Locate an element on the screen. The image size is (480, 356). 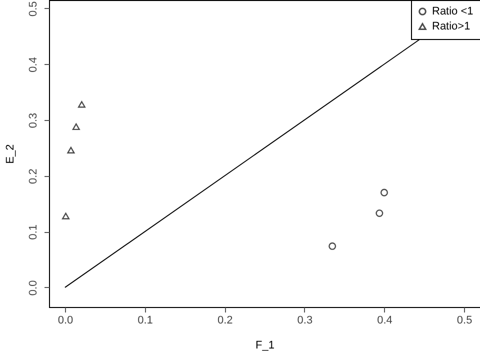
x-tick-label: 0.0 is located at coordinates (66, 320).